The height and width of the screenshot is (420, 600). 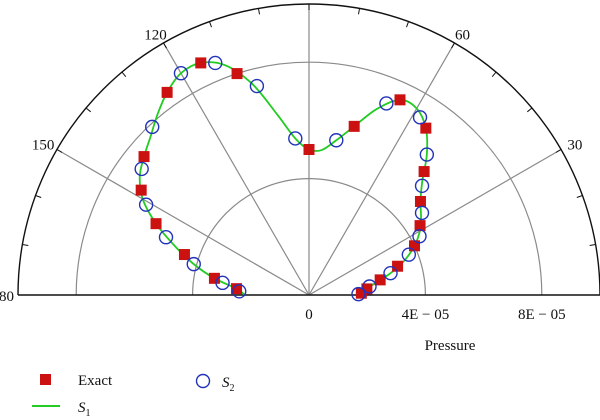 I want to click on legend-s1-label: S1, so click(x=84, y=409).